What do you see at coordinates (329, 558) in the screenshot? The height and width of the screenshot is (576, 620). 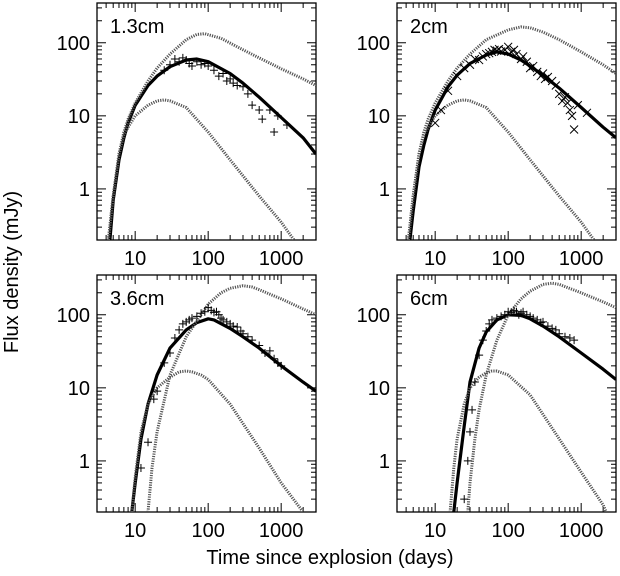 I see `x-axis-title: Time since explosion (days)` at bounding box center [329, 558].